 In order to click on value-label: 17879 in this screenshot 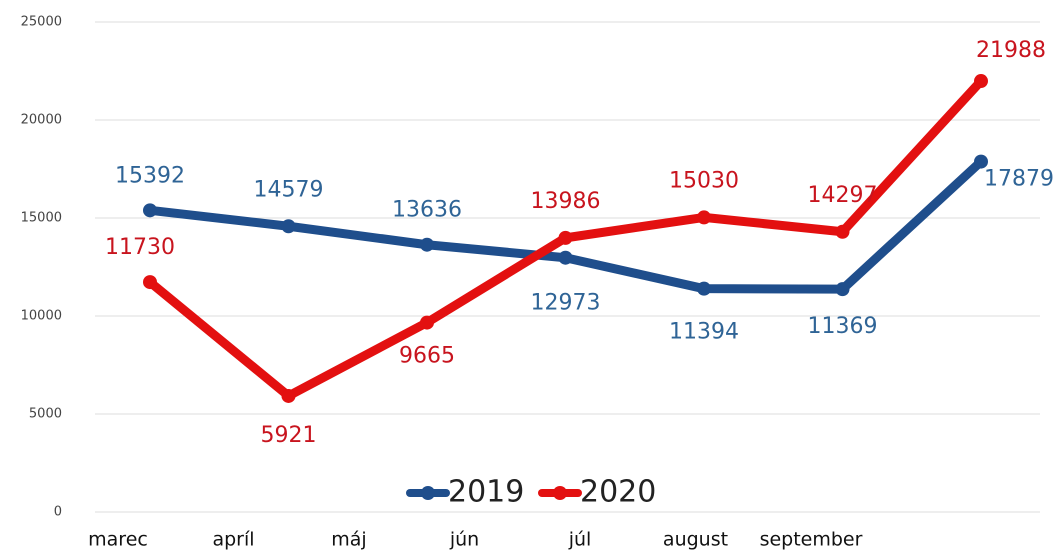, I will do `click(1019, 179)`.